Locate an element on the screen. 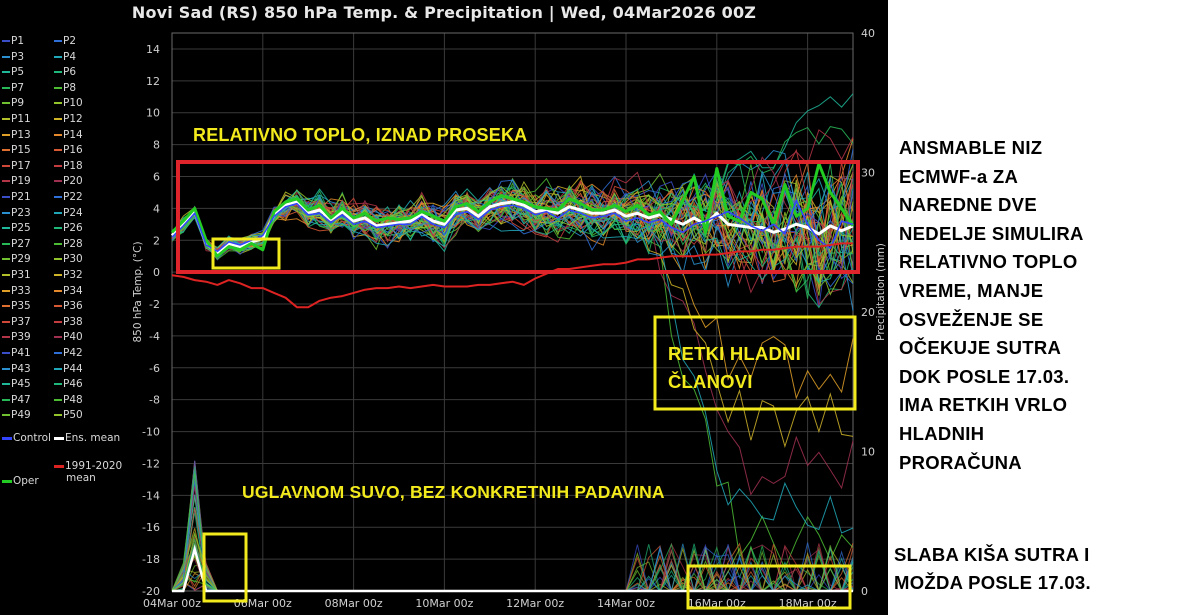  legend-item-oper: Oper is located at coordinates (20, 481).